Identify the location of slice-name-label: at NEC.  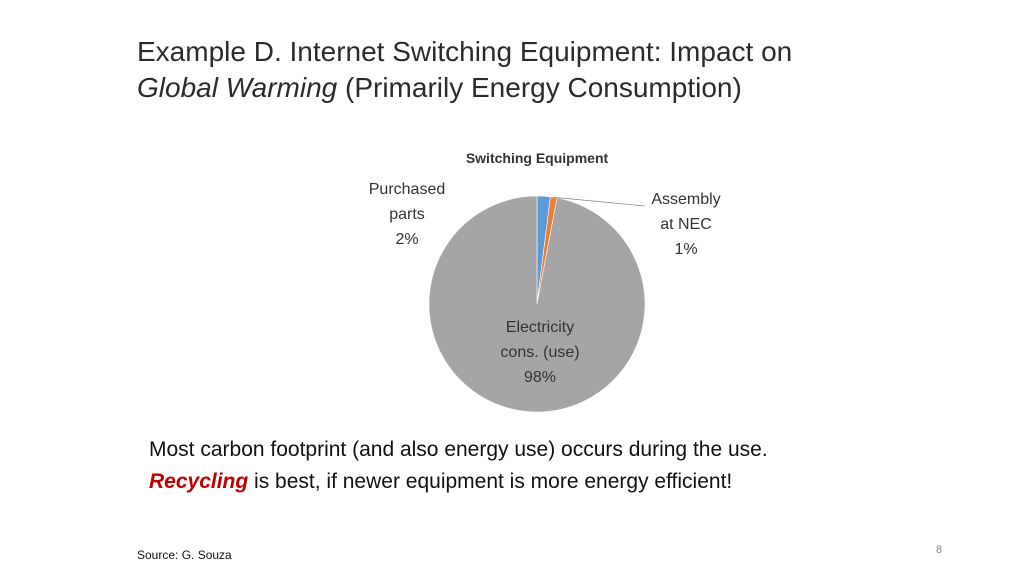
(686, 224).